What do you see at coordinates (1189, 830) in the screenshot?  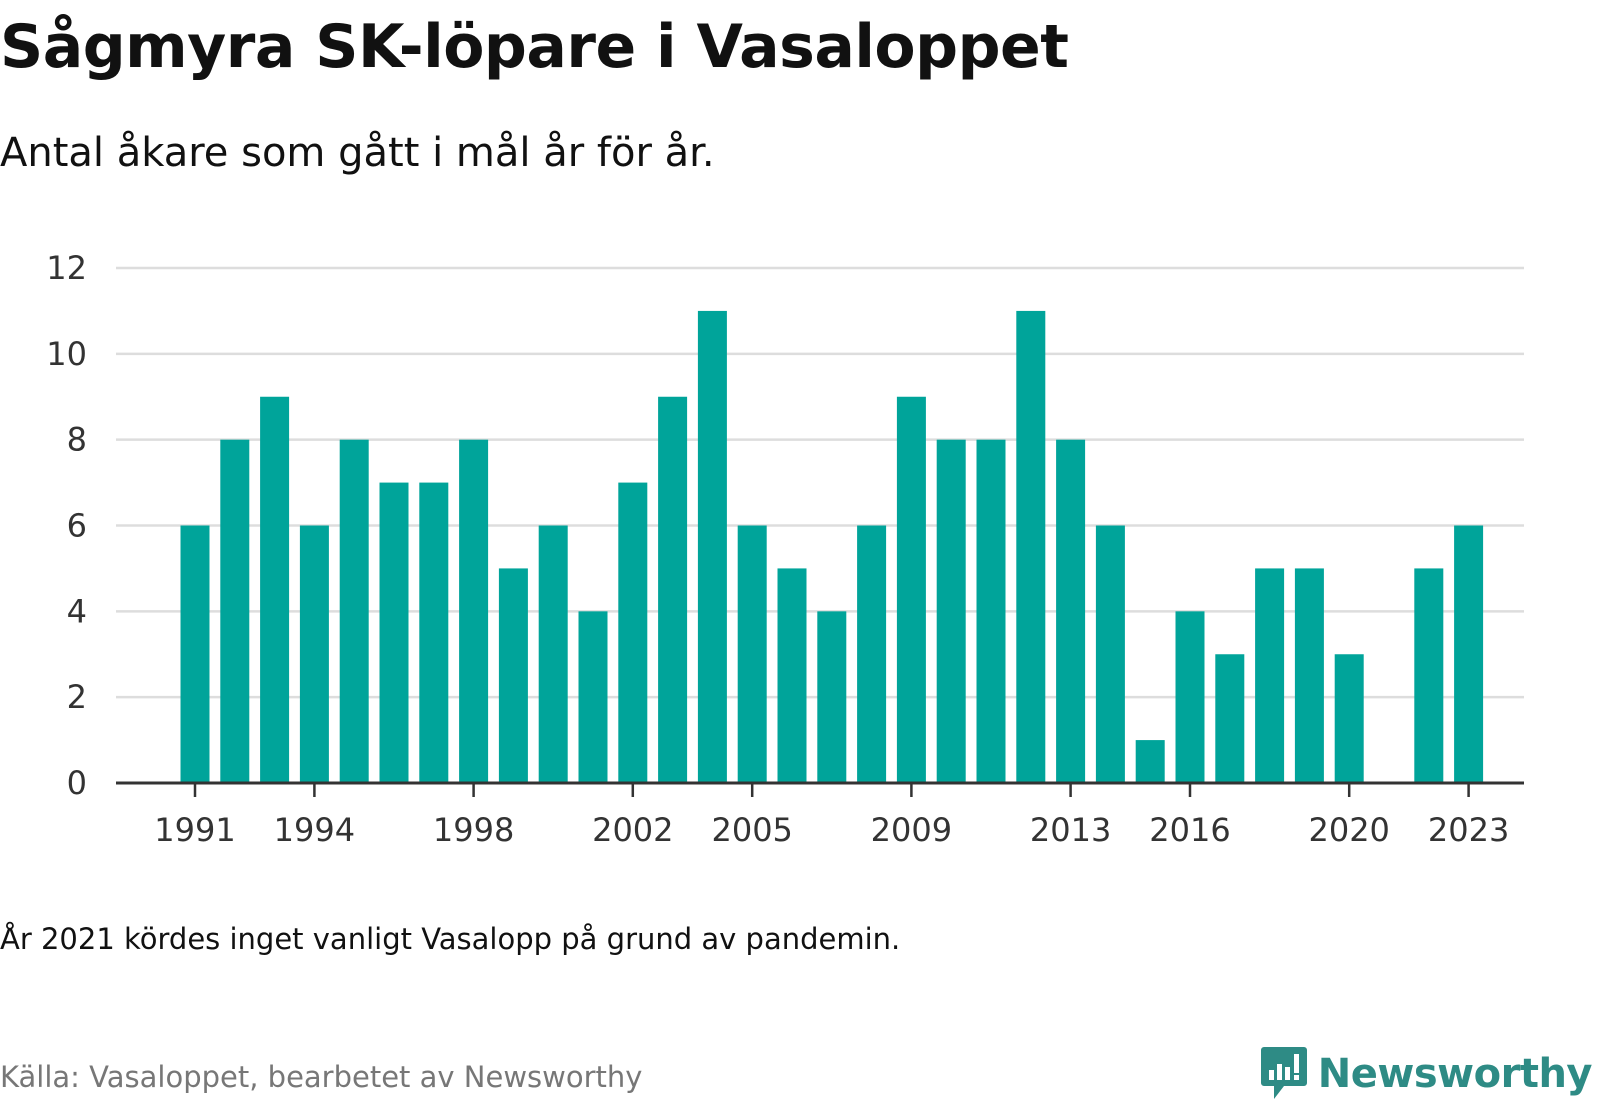 I see `x-tick-label: 2016` at bounding box center [1189, 830].